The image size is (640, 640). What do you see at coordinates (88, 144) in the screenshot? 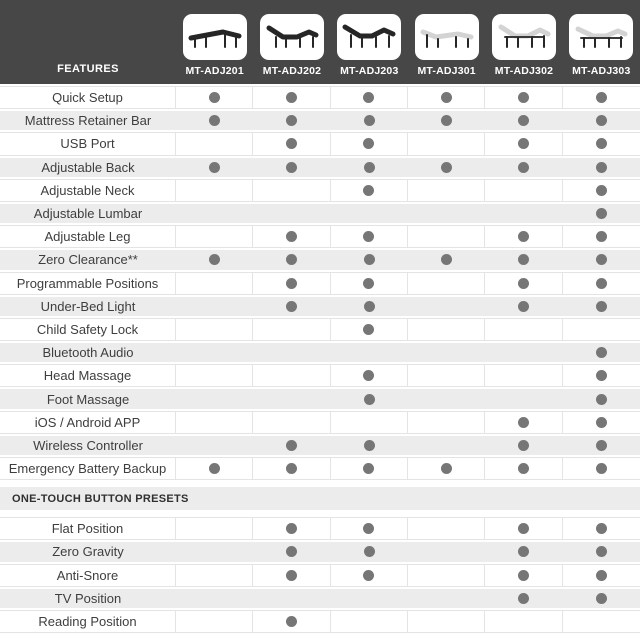
I see `feature-label: USB Port` at bounding box center [88, 144].